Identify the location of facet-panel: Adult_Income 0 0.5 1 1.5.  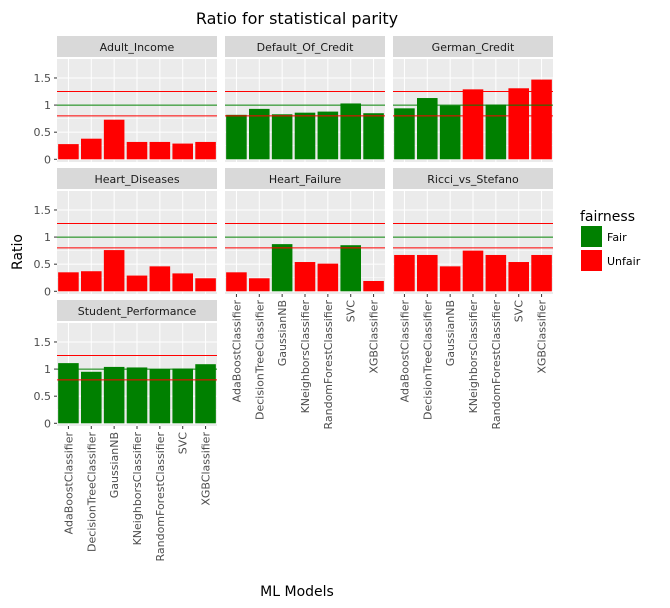
(125, 101).